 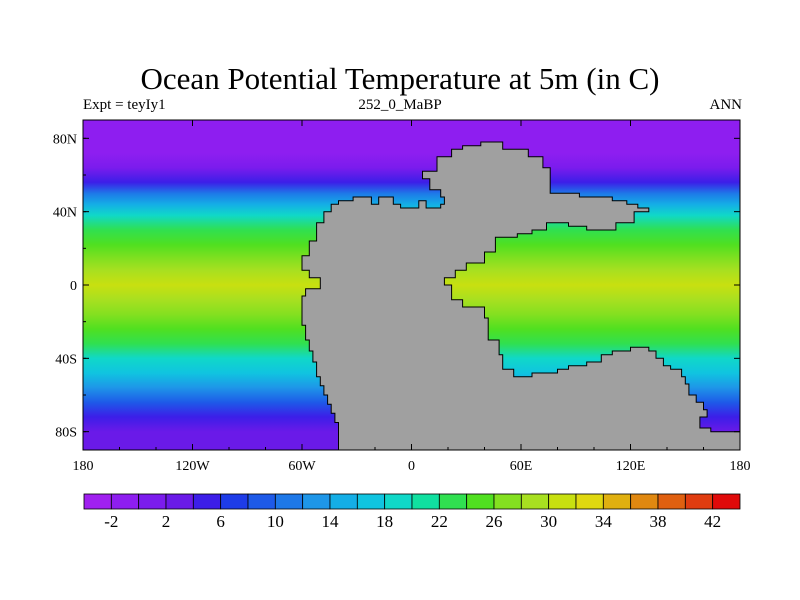 What do you see at coordinates (220, 521) in the screenshot?
I see `colorbar-label: 6` at bounding box center [220, 521].